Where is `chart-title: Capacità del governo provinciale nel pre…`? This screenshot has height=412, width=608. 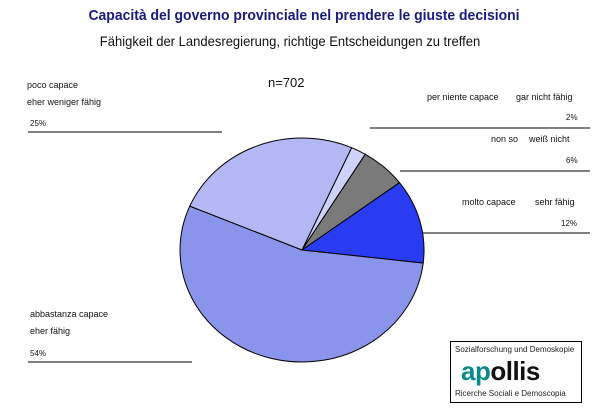 chart-title: Capacità del governo provinciale nel pre… is located at coordinates (304, 15).